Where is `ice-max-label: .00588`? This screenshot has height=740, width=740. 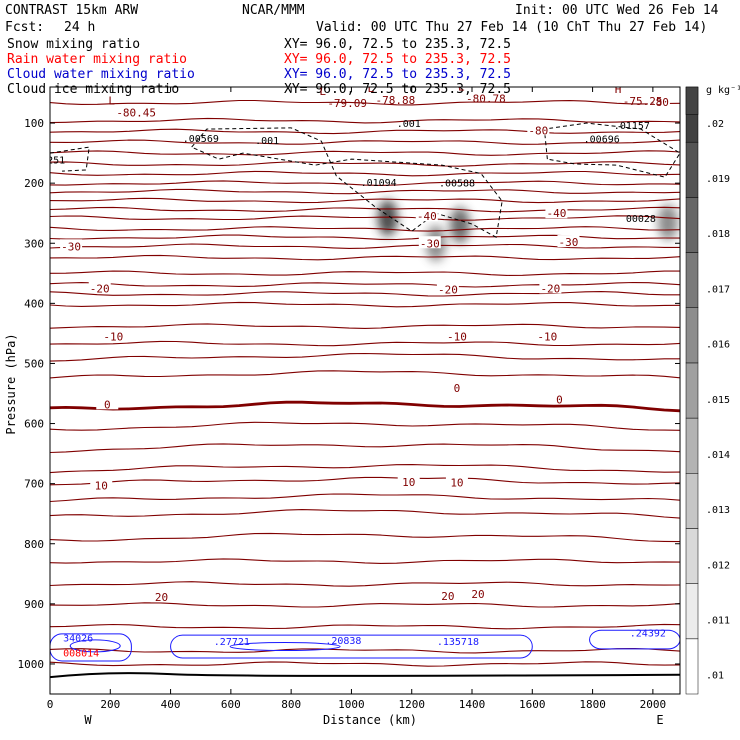
ice-max-label: .00588 is located at coordinates (457, 184).